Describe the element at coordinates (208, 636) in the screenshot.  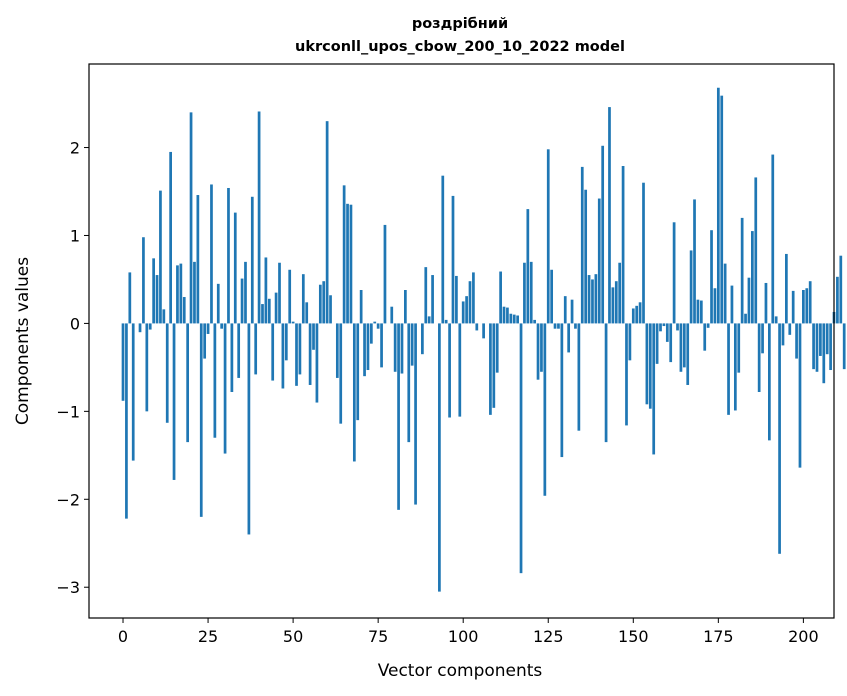
I see `x-tick-label: 25` at that location.